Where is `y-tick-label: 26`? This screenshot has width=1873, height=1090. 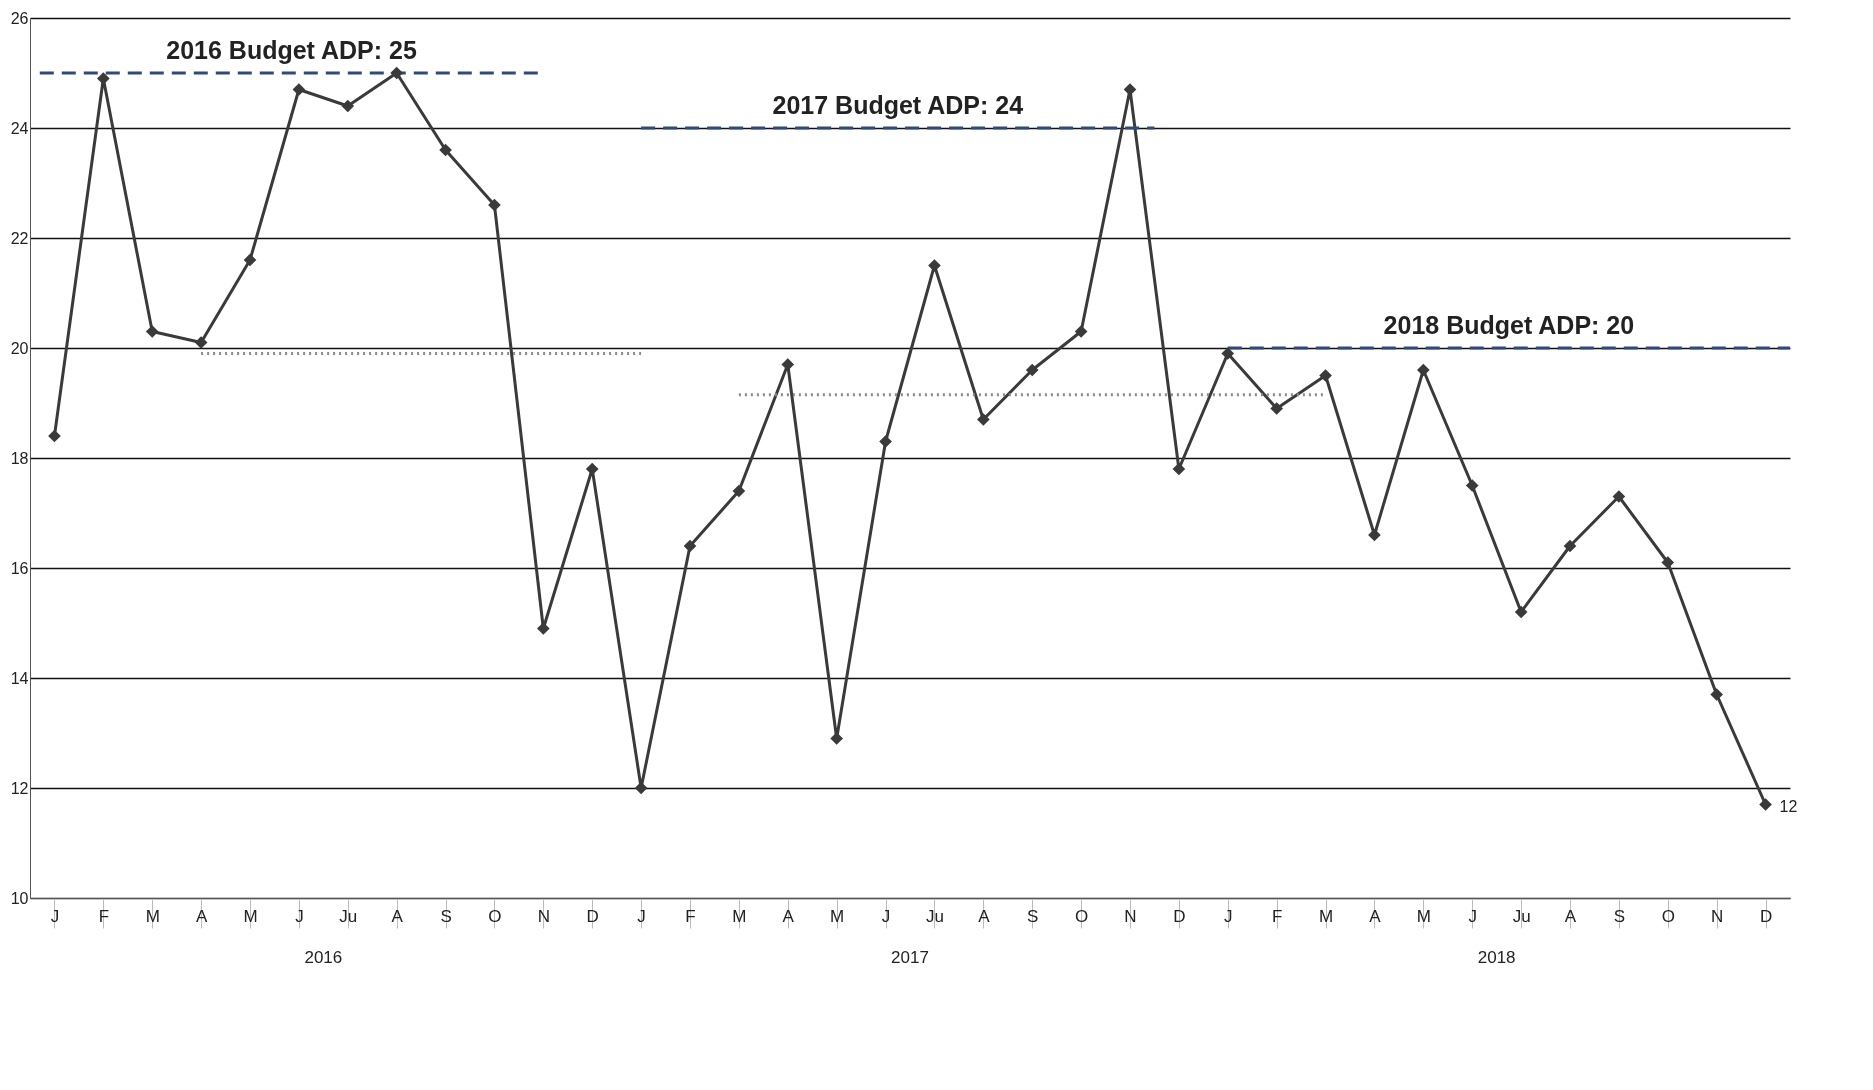
y-tick-label: 26 is located at coordinates (19, 18).